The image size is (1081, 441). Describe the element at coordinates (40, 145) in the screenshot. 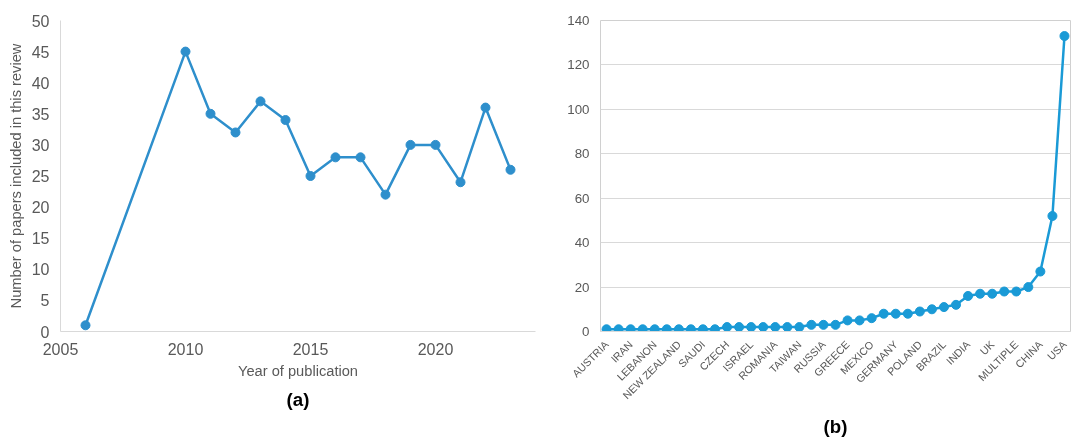

I see `y-tick-label: 30` at that location.